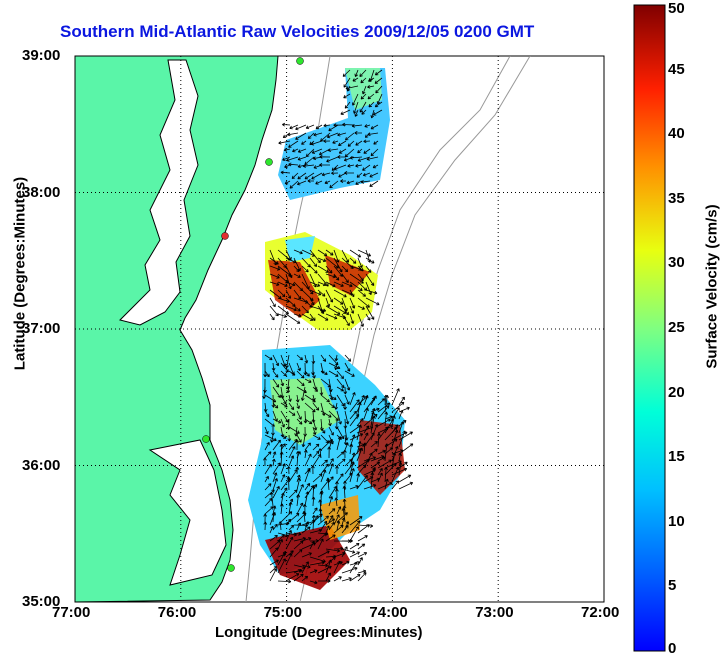 The width and height of the screenshot is (724, 659). Describe the element at coordinates (676, 69) in the screenshot. I see `colorbar-tick-label: 45` at that location.